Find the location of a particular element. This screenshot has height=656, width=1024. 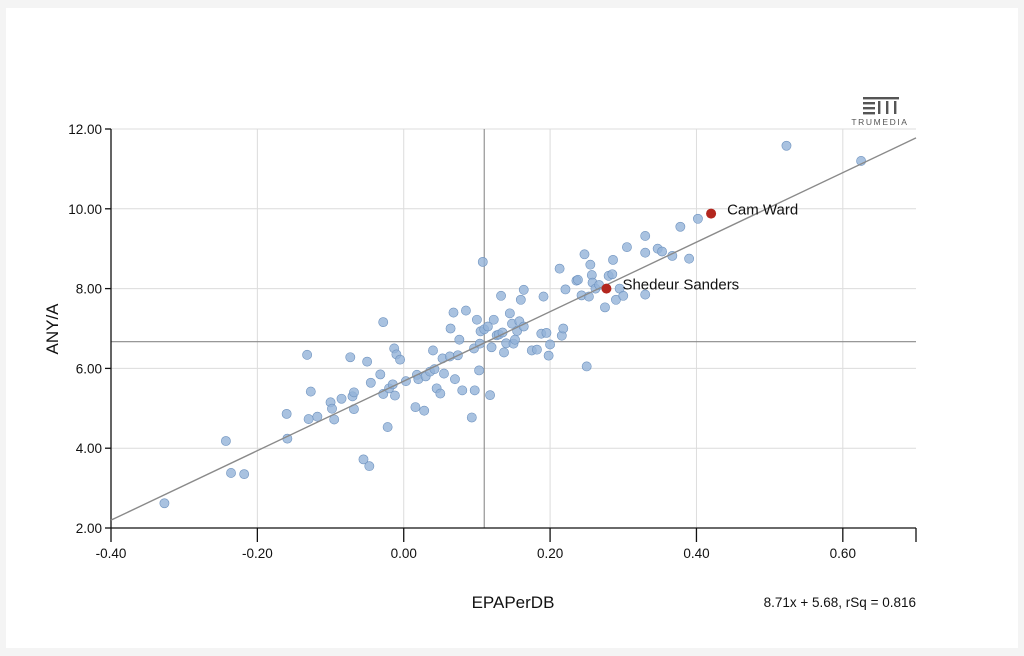

highlighted-points: Cam Ward Shedeur Sanders is located at coordinates (699, 248).